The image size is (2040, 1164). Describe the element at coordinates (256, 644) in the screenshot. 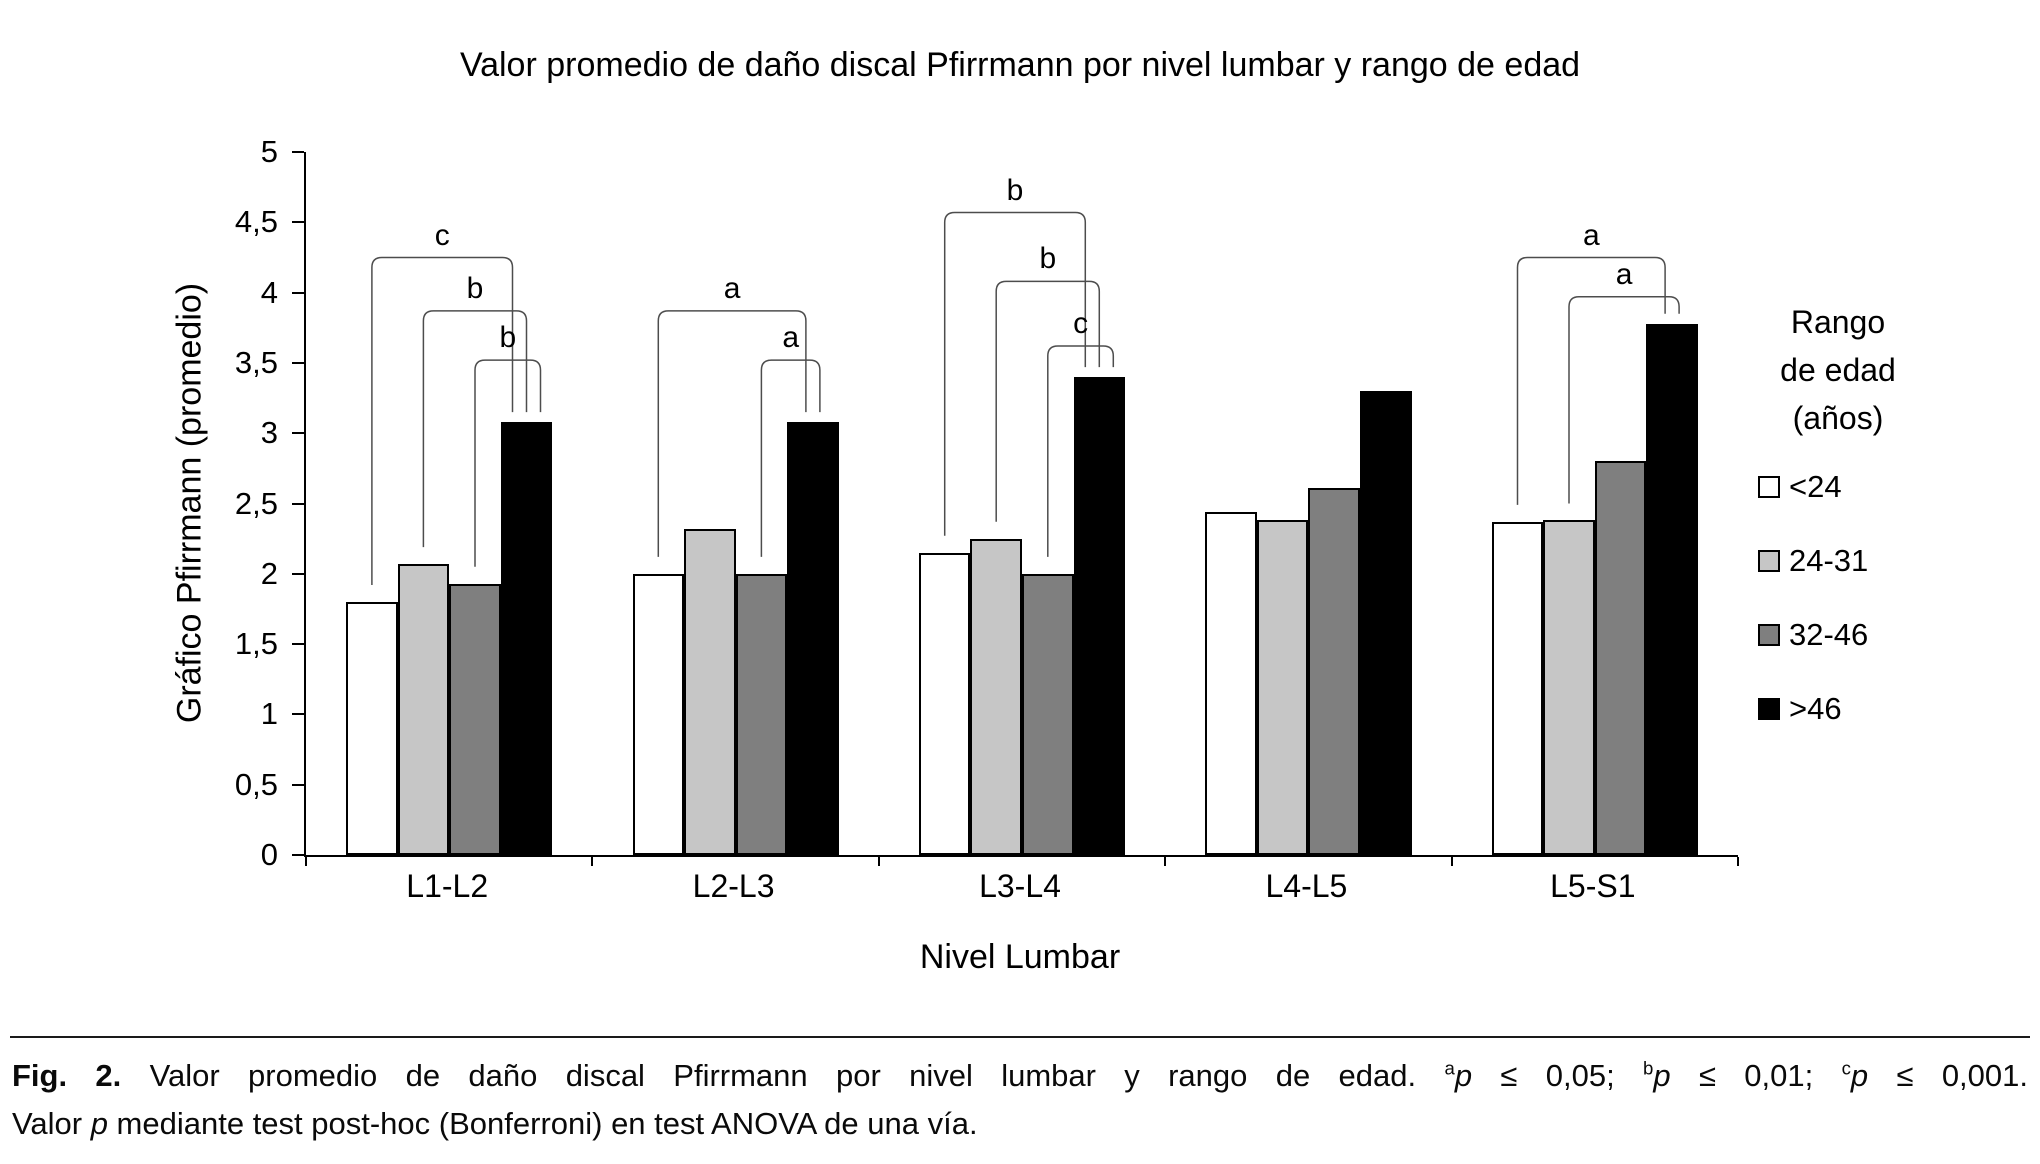

I see `y-tick-label: 1,5` at that location.